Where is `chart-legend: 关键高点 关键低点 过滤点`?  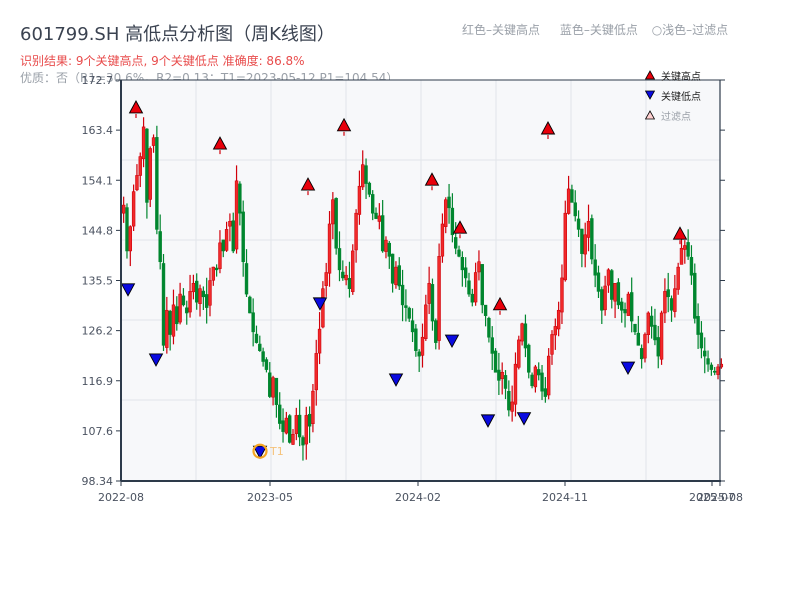 chart-legend: 关键高点 关键低点 过滤点 is located at coordinates (673, 95).